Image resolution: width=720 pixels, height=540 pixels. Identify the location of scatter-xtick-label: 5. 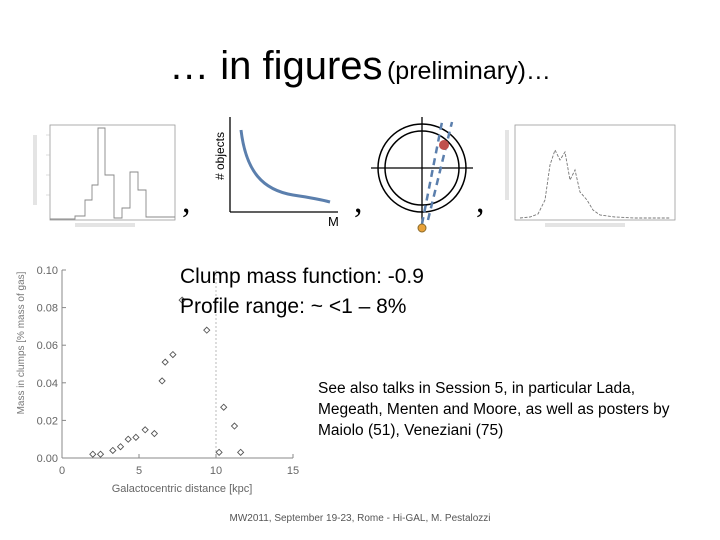
(139, 471).